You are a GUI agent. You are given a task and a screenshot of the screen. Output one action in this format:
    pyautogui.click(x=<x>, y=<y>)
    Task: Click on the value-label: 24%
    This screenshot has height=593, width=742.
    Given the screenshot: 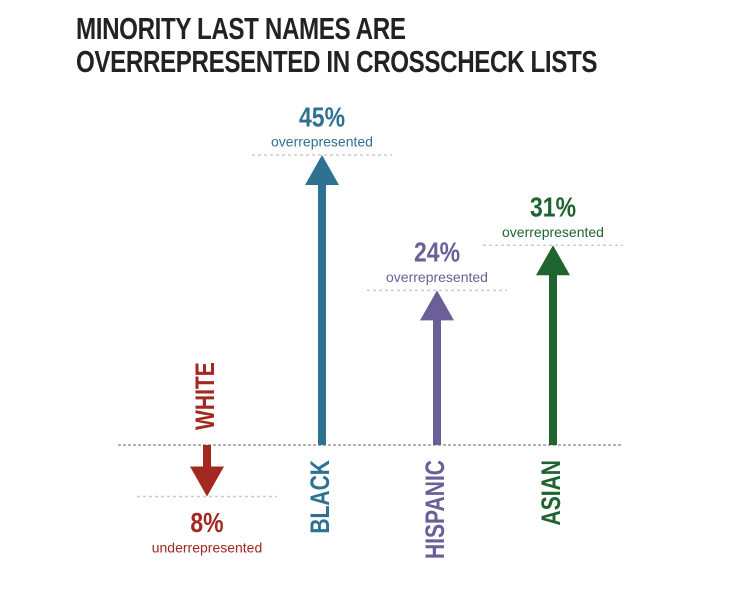 What is the action you would take?
    pyautogui.click(x=437, y=253)
    